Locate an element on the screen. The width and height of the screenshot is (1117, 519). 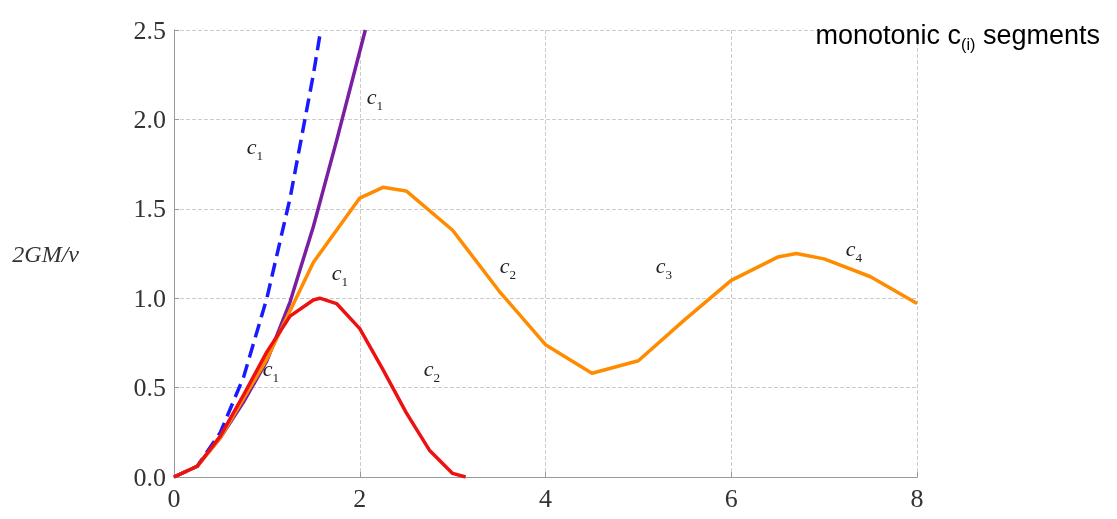
y-axis-title: 2GM/v is located at coordinates (46, 253).